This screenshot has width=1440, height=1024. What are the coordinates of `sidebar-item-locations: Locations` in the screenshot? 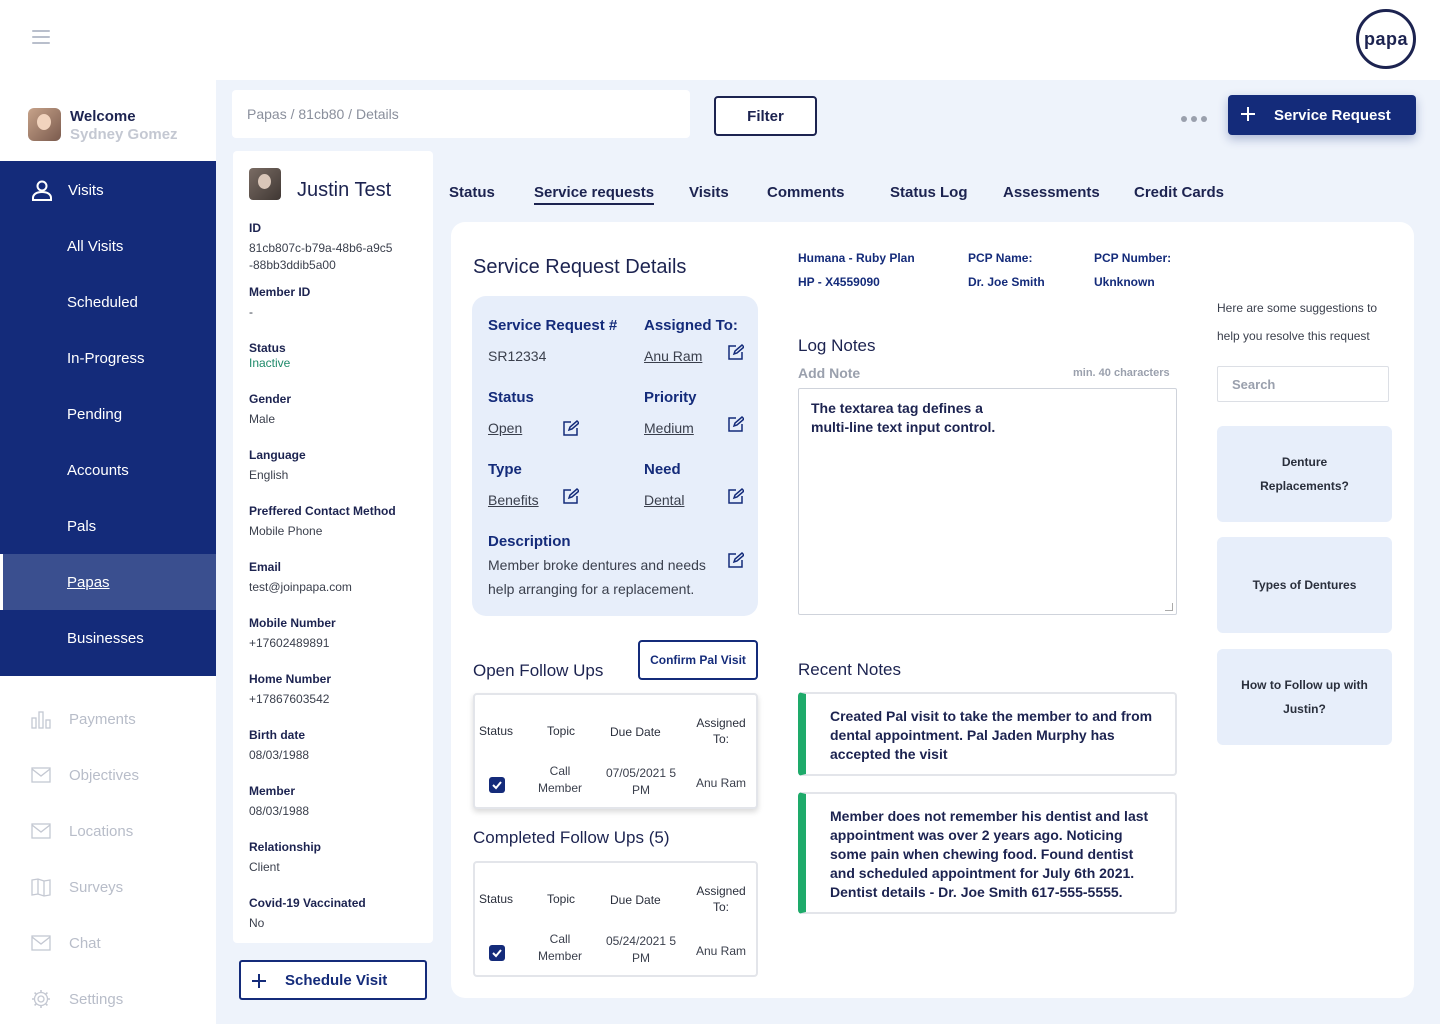 It's located at (108, 831).